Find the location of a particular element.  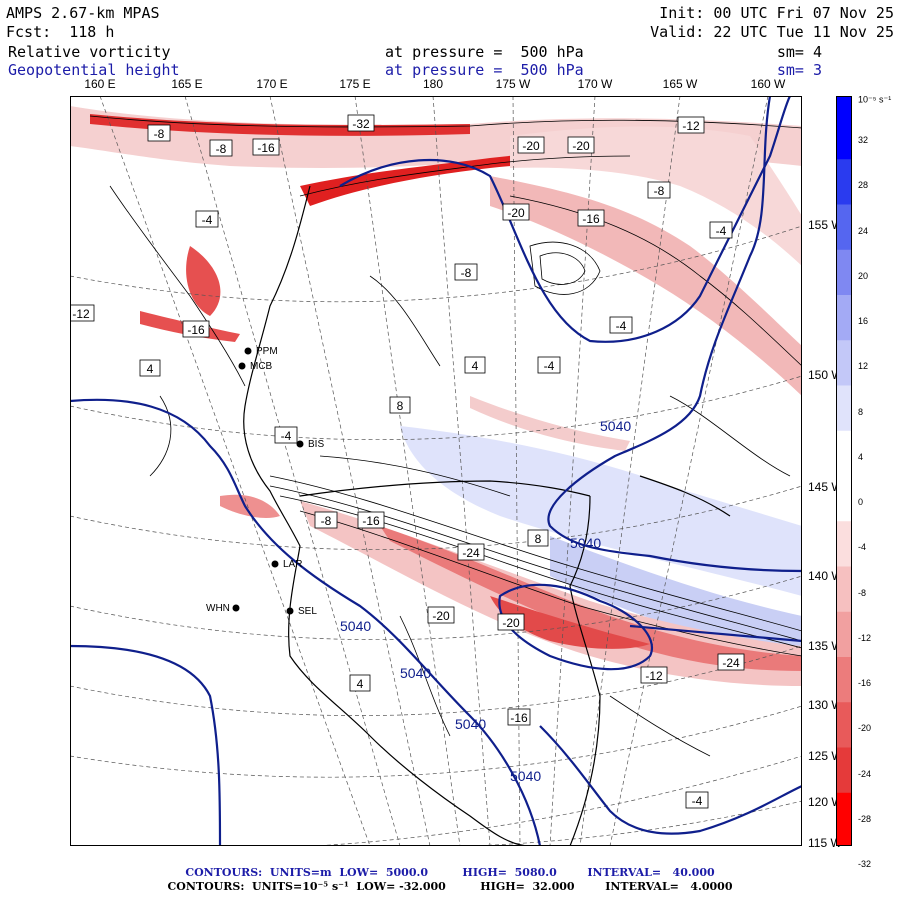

lon-label: 165 W is located at coordinates (680, 84).